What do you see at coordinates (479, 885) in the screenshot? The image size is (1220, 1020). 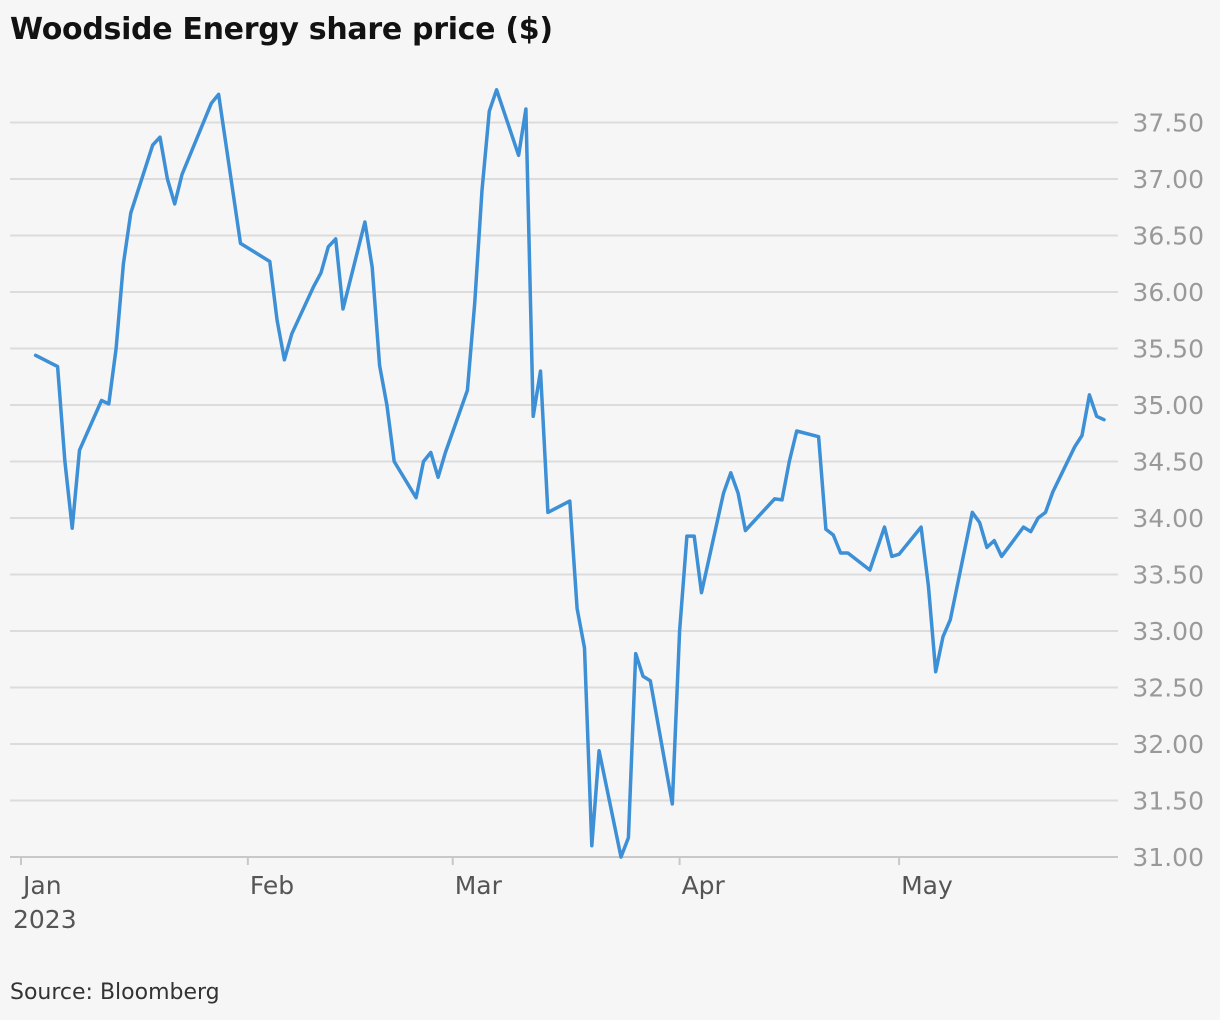 I see `x-tick-label: Mar` at bounding box center [479, 885].